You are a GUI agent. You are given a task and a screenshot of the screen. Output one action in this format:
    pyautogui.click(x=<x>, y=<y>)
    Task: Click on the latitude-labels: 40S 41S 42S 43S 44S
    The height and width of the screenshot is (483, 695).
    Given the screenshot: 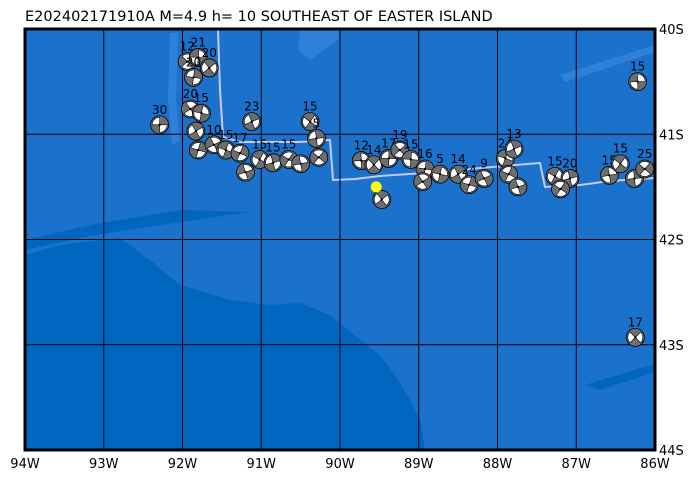 What is the action you would take?
    pyautogui.click(x=671, y=241)
    